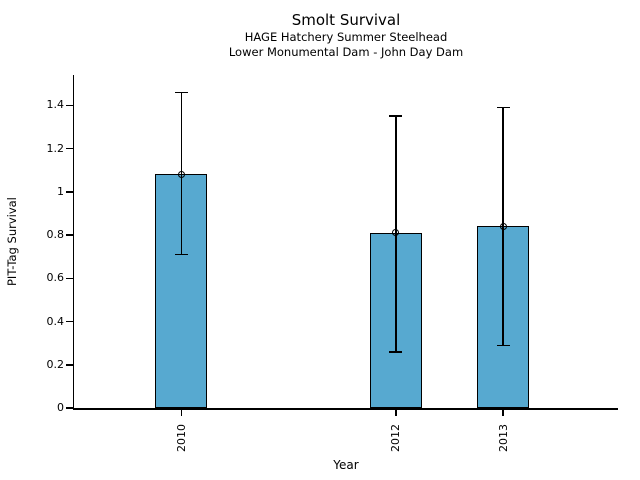  What do you see at coordinates (345, 409) in the screenshot?
I see `x-axis-line` at bounding box center [345, 409].